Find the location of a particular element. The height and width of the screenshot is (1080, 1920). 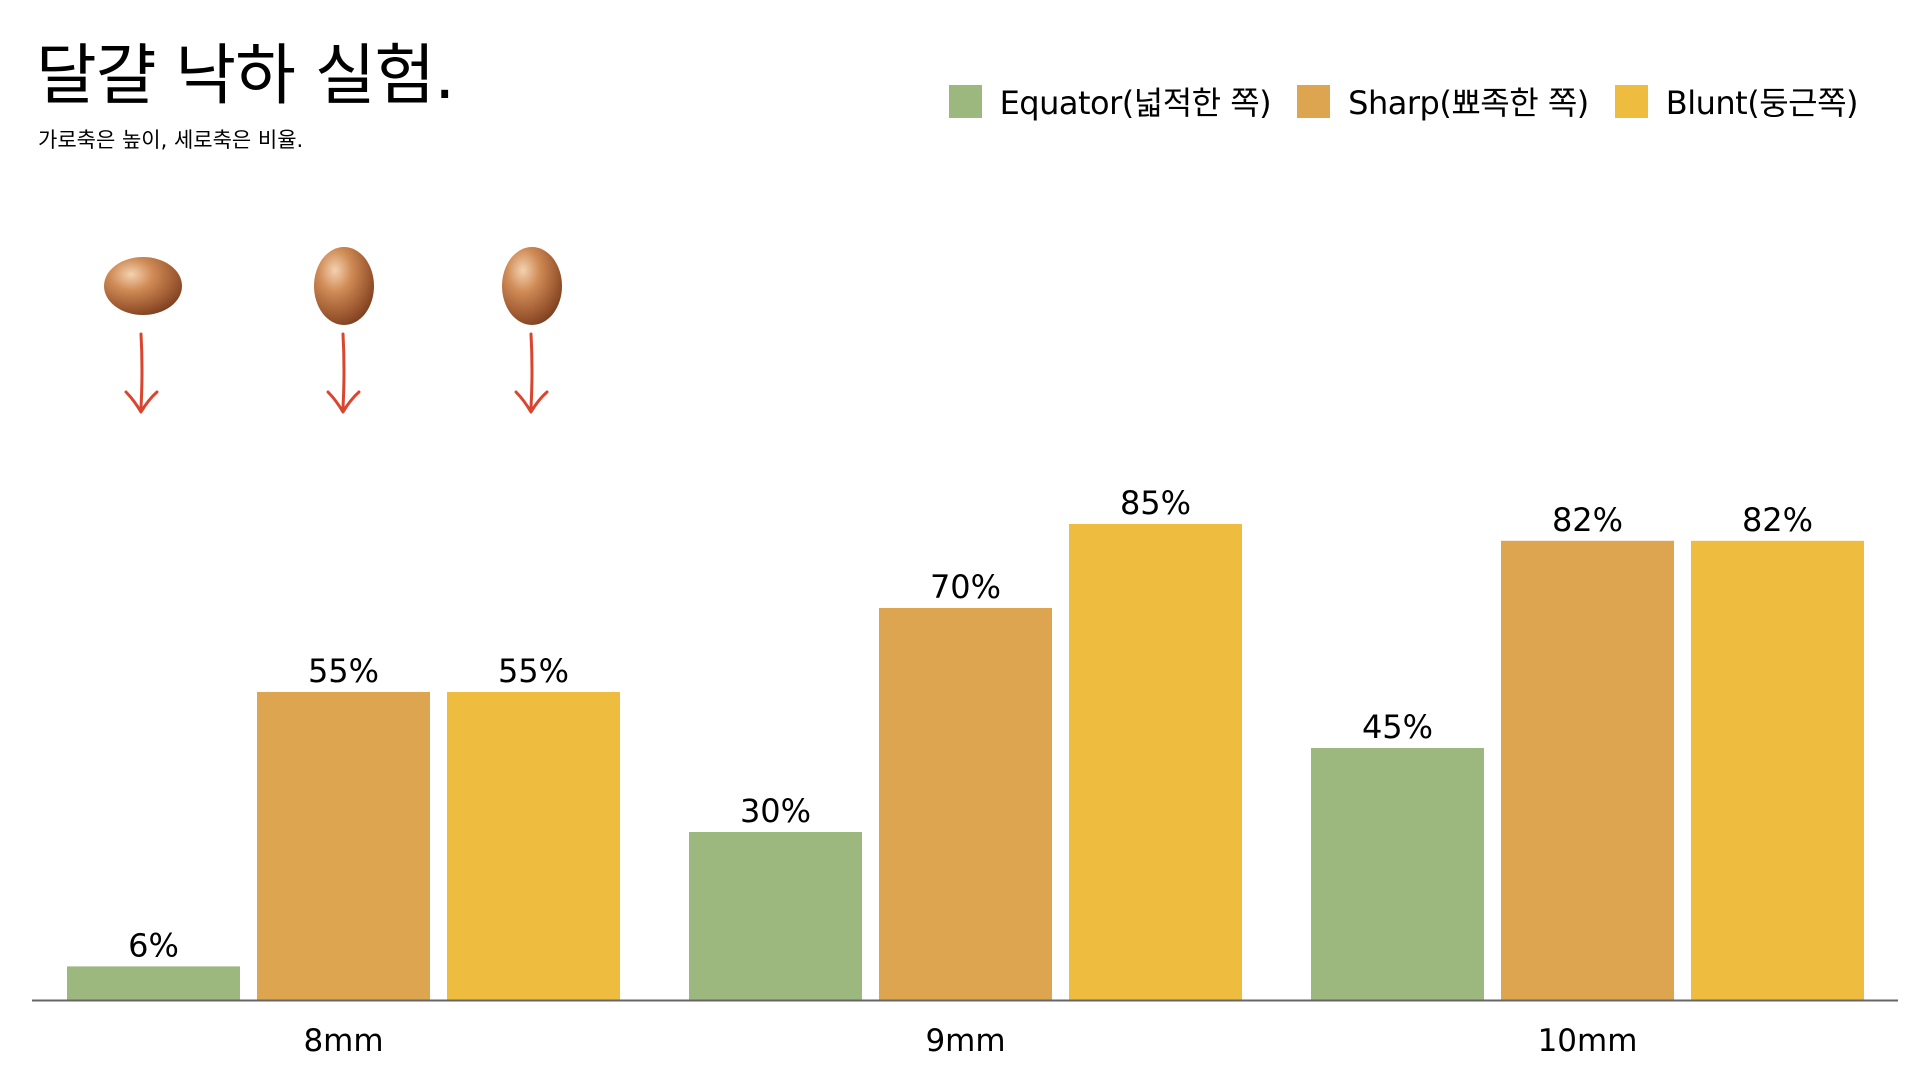

bar-sharp-9mm is located at coordinates (965, 804).